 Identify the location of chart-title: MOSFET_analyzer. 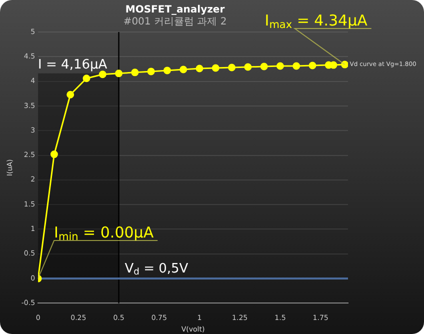
(175, 10).